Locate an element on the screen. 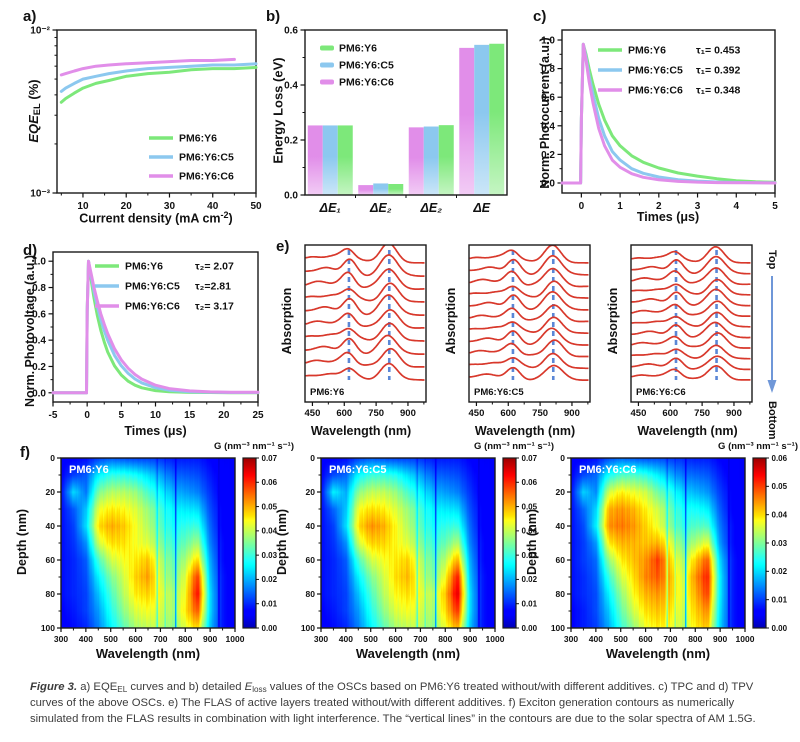 This screenshot has width=800, height=742. svg-text: 5 is located at coordinates (122, 415).